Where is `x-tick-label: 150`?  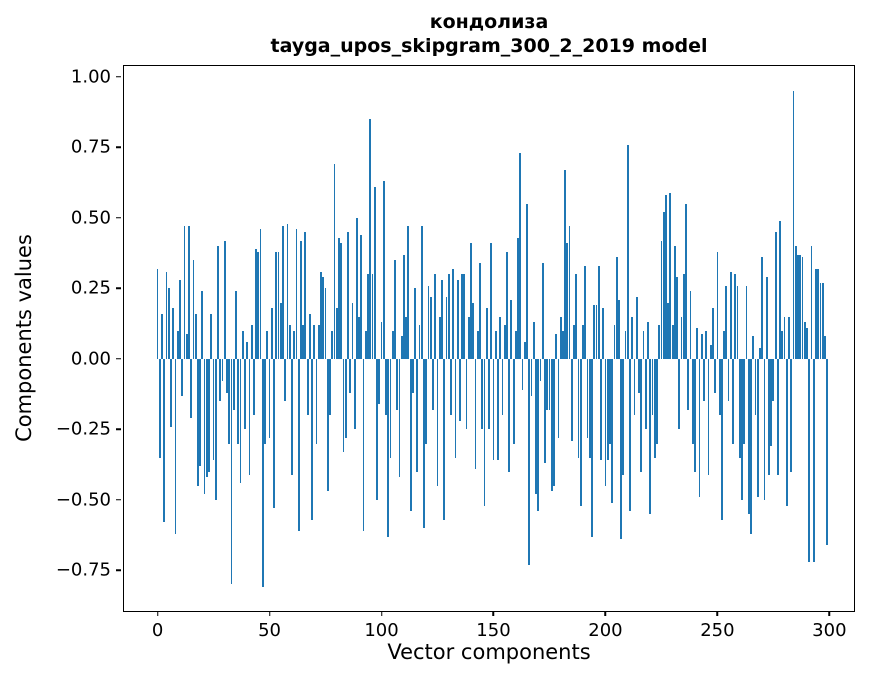 x-tick-label: 150 is located at coordinates (493, 630).